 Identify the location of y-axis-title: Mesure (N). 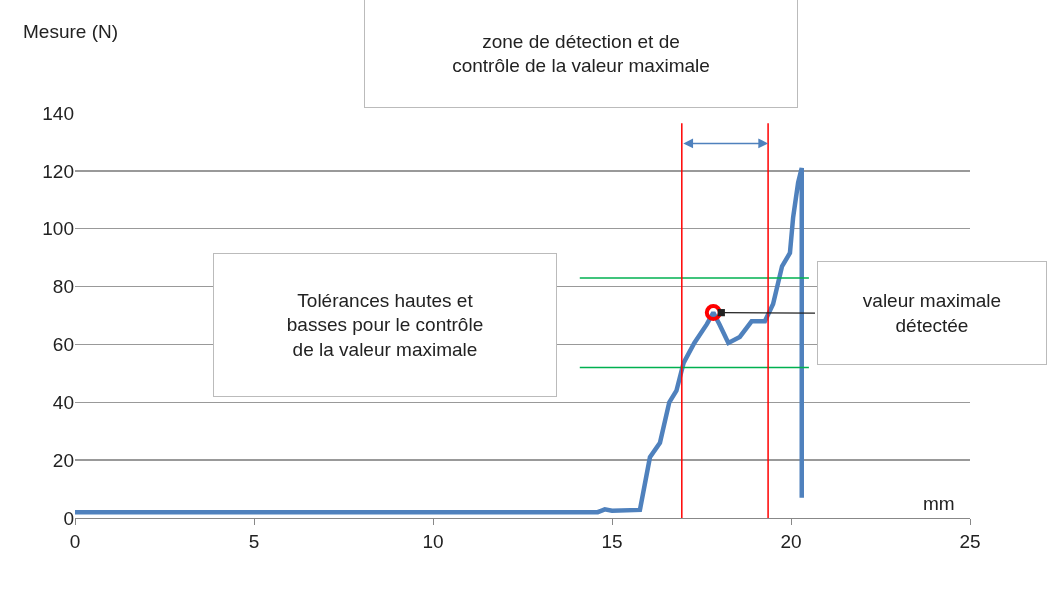
(71, 31).